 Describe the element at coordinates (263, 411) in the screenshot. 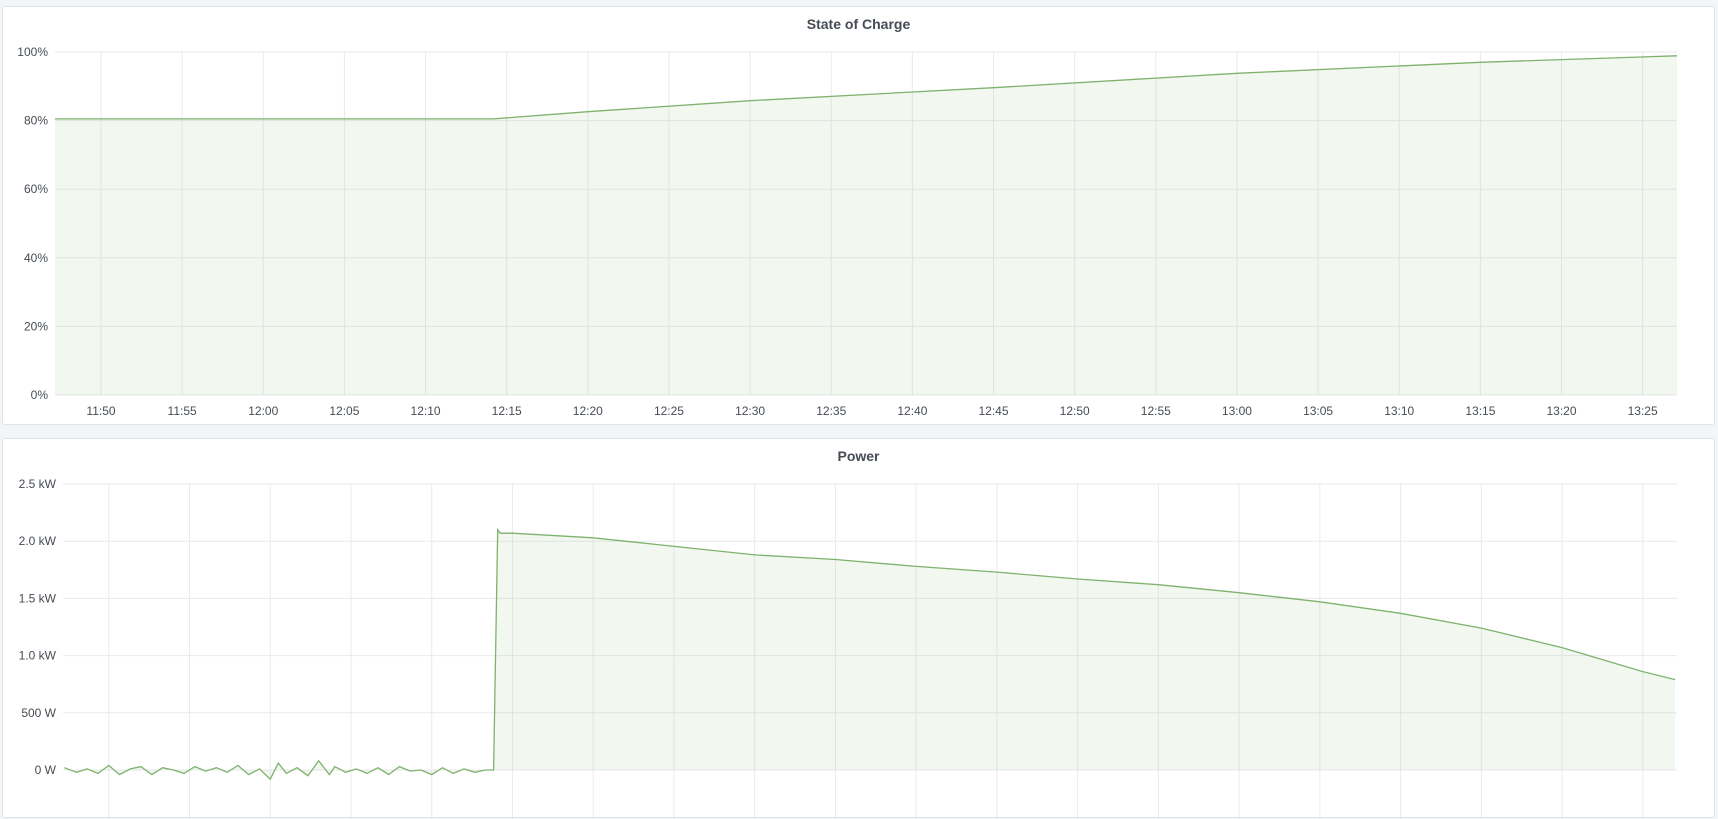

I see `x-tick-label: 12:00` at that location.